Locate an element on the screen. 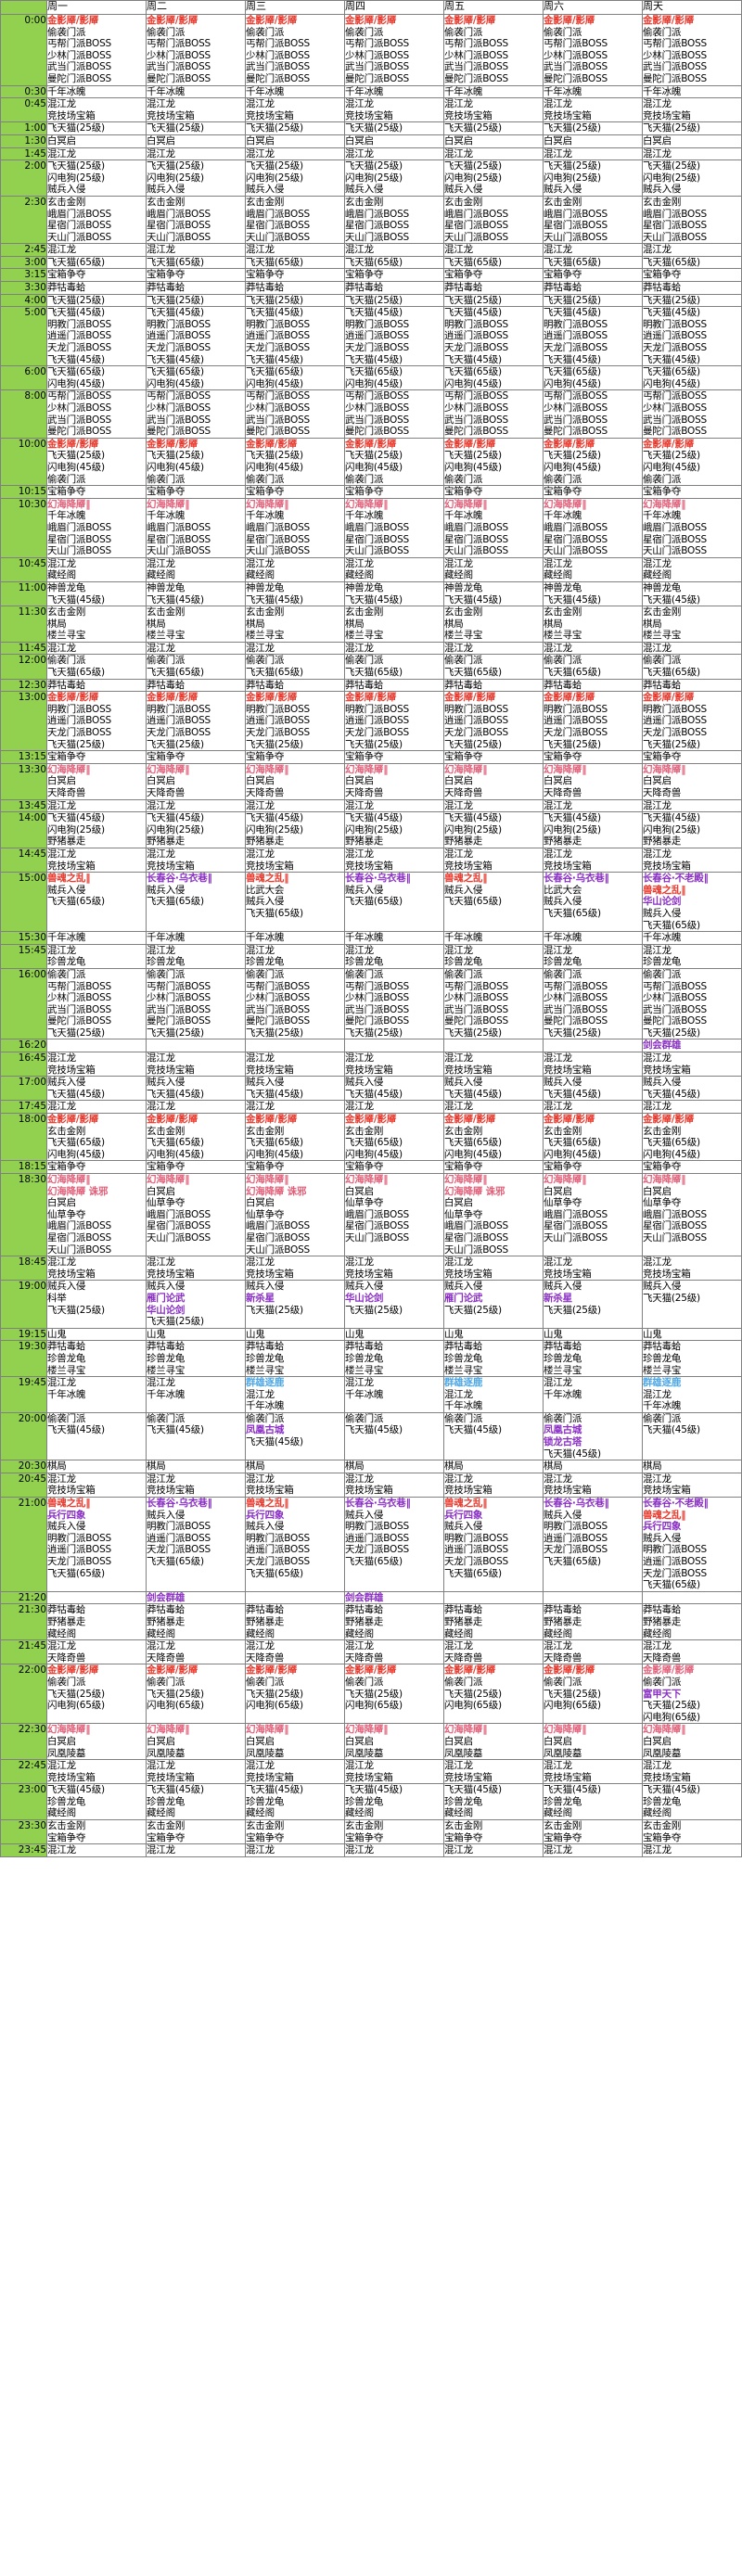 This screenshot has width=742, height=2576. event-cell: 飞天猫(65级) 闪电狗(45级) is located at coordinates (493, 378).